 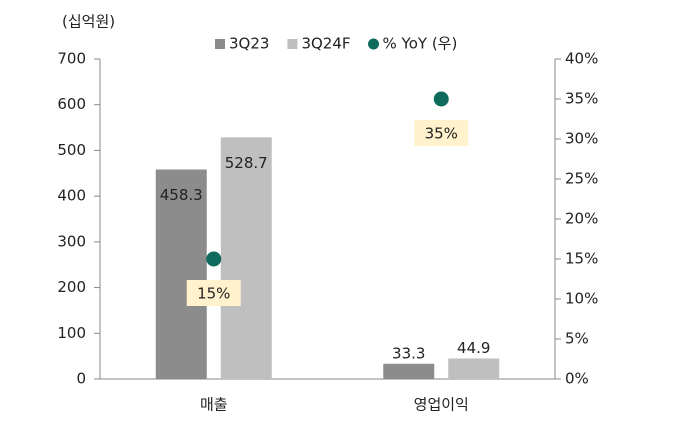 What do you see at coordinates (71, 150) in the screenshot?
I see `y-tick-label: 500` at bounding box center [71, 150].